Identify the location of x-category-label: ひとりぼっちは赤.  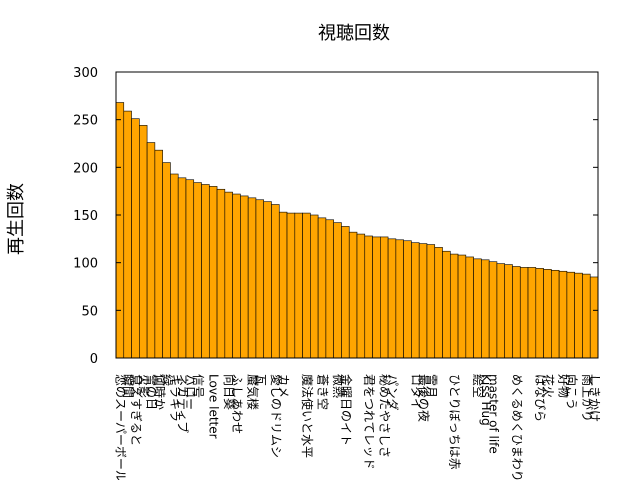
(455, 422).